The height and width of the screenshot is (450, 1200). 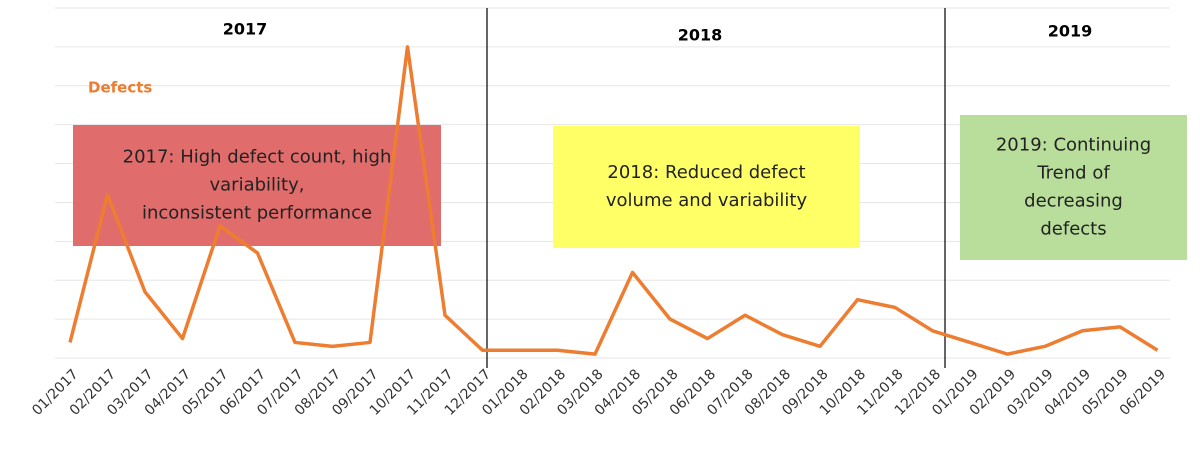 I want to click on annotation-text: decreasing, so click(x=1073, y=201).